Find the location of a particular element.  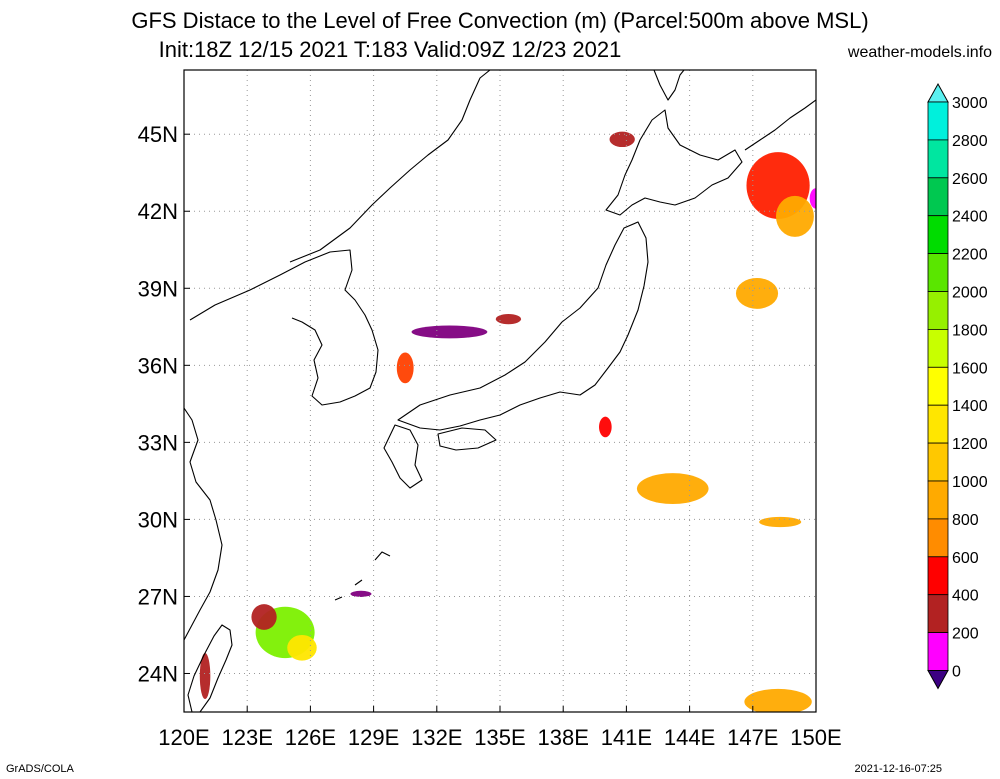

colorbar-label: 3000 is located at coordinates (970, 103).